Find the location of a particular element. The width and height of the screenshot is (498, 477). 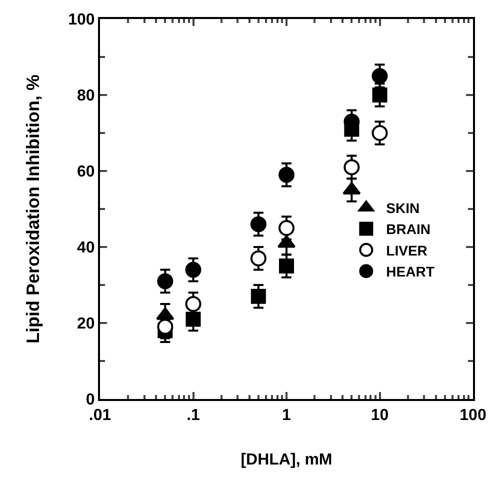

x-tick-label: 10 is located at coordinates (379, 415).